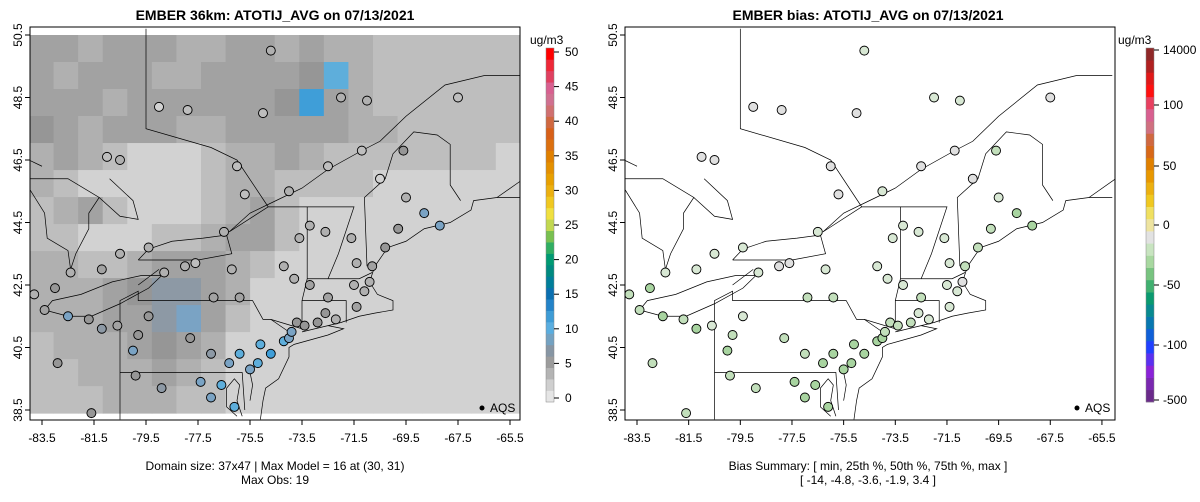  I want to click on legend-label: AQS, so click(502, 408).